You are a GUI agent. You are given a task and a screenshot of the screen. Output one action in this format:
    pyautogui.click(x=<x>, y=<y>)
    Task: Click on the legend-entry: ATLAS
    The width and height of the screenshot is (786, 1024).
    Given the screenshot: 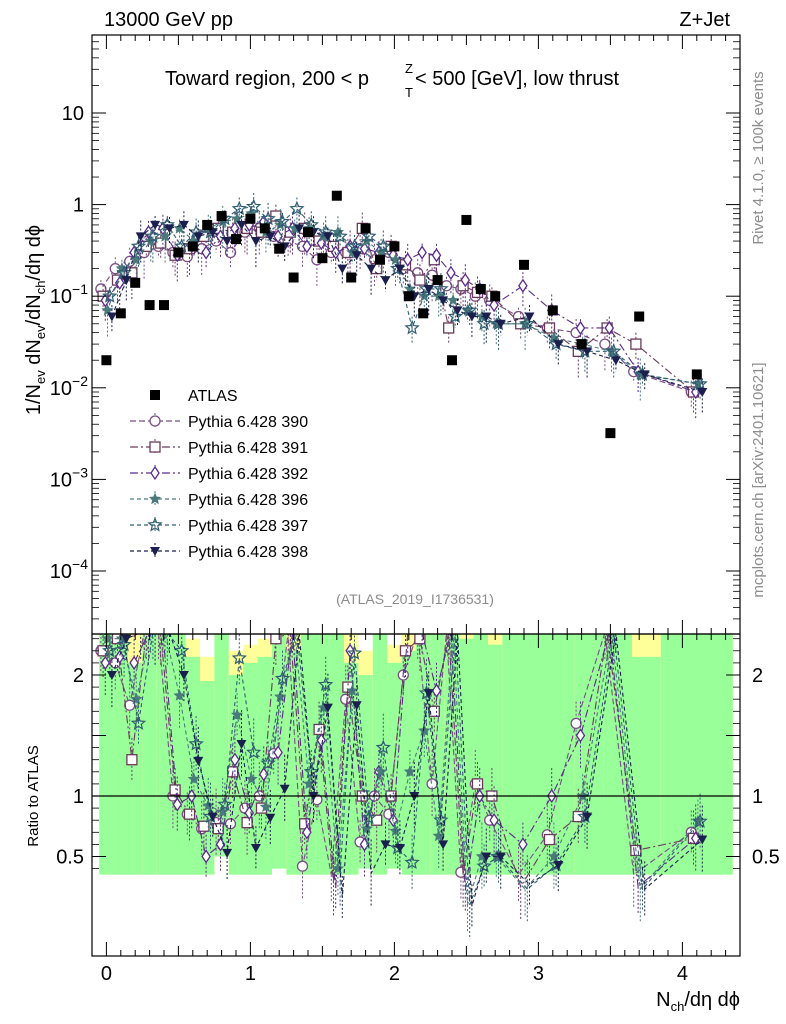 What is the action you would take?
    pyautogui.click(x=194, y=396)
    